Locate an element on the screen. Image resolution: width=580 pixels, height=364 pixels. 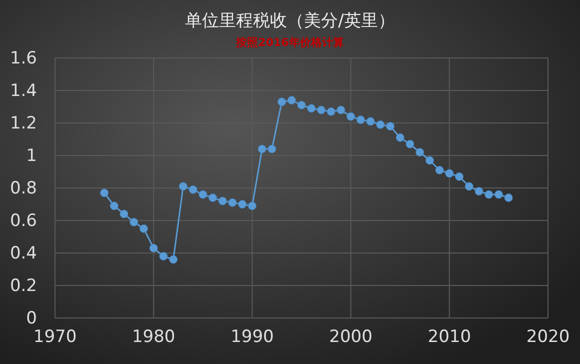
y-tick-label: 1 is located at coordinates (31, 156).